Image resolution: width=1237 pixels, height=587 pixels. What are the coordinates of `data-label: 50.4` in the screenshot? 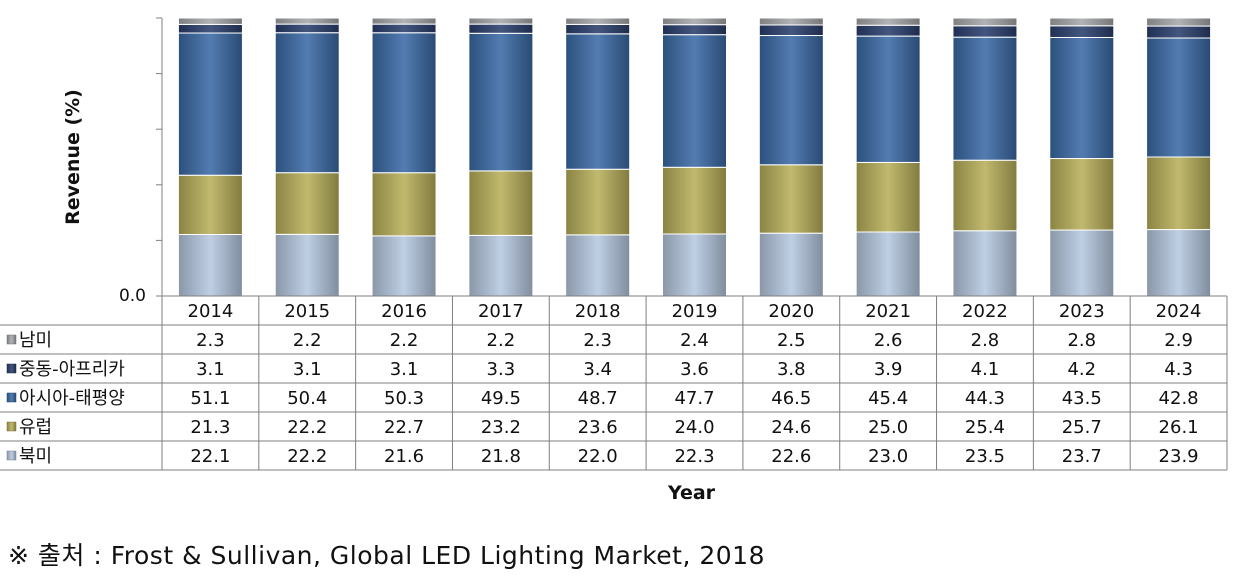 It's located at (307, 398).